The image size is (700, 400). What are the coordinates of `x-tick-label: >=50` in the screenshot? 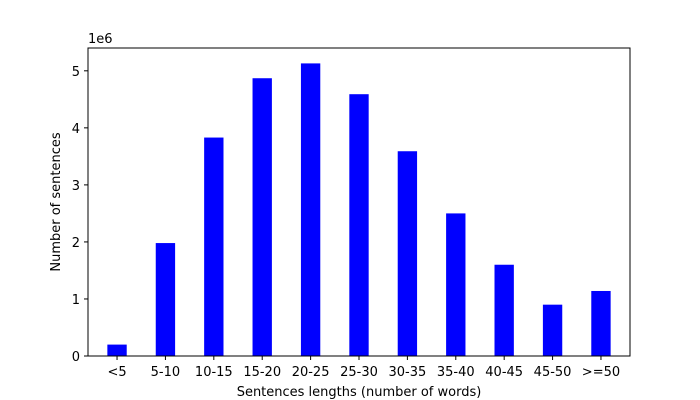 It's located at (601, 372).